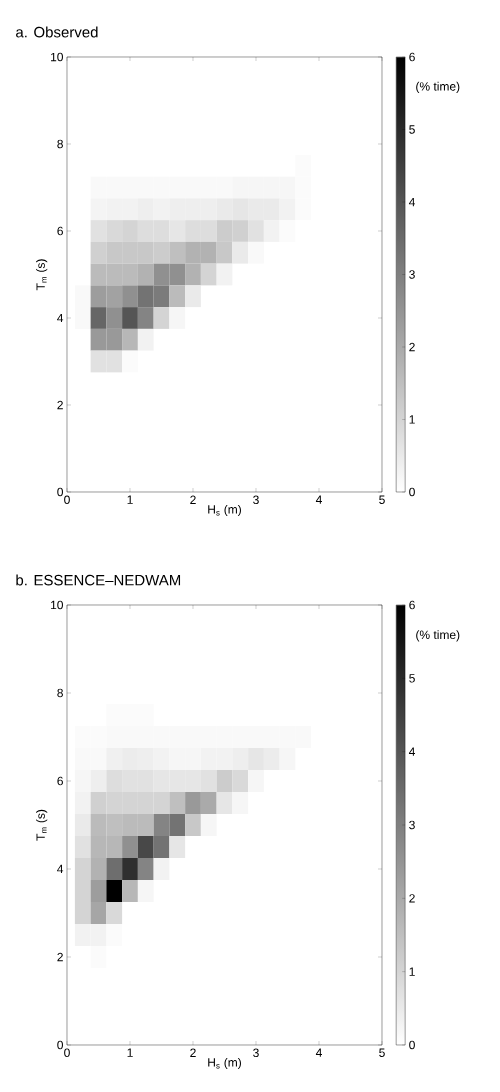 The image size is (500, 1092). I want to click on chart-title: a. Observed, so click(57, 32).